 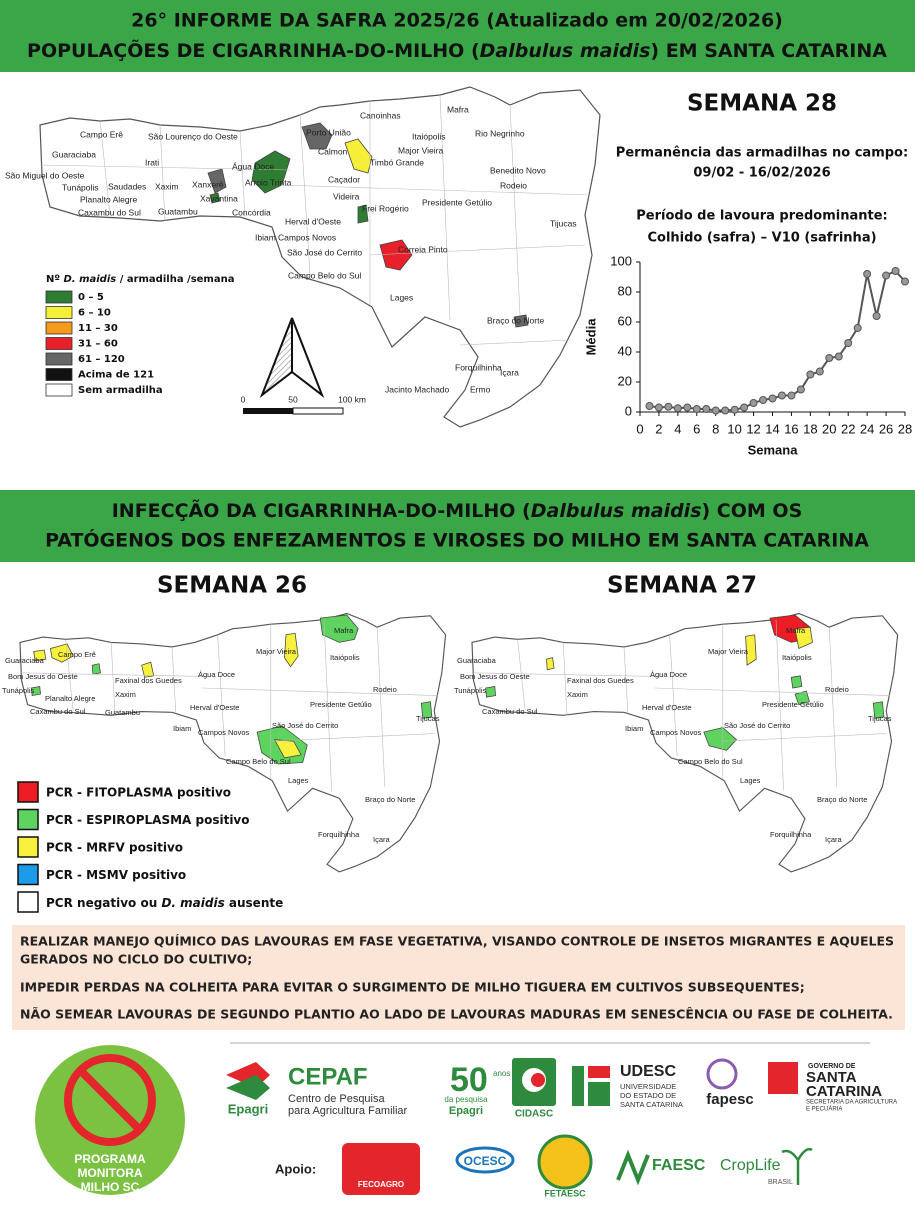 What do you see at coordinates (679, 1165) in the screenshot?
I see `faesc-name: FAESC` at bounding box center [679, 1165].